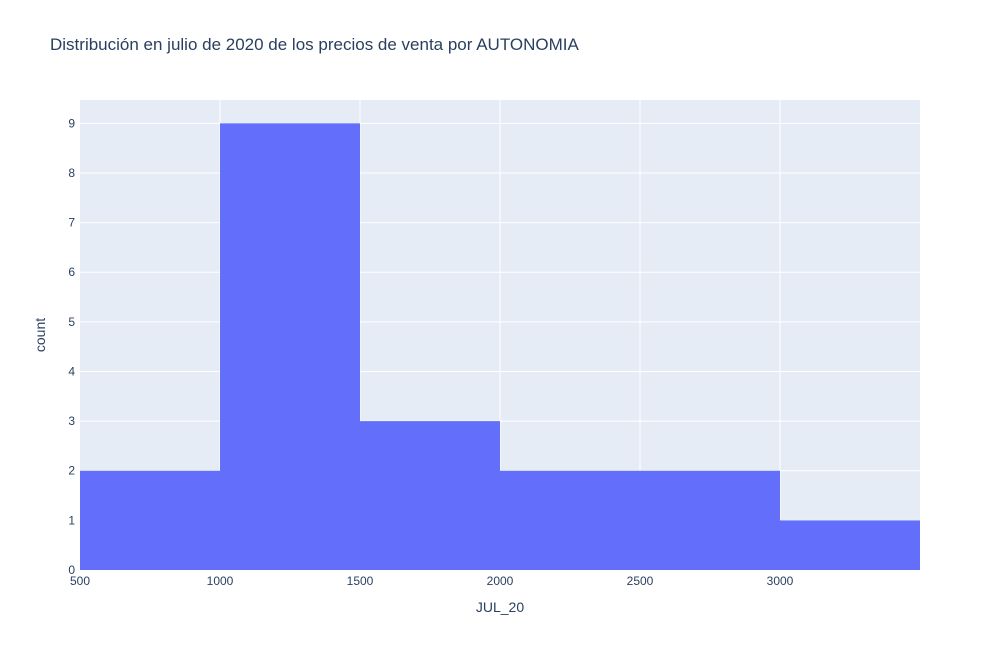 This screenshot has height=650, width=1000. What do you see at coordinates (360, 581) in the screenshot?
I see `x-tick-label: 1500` at bounding box center [360, 581].